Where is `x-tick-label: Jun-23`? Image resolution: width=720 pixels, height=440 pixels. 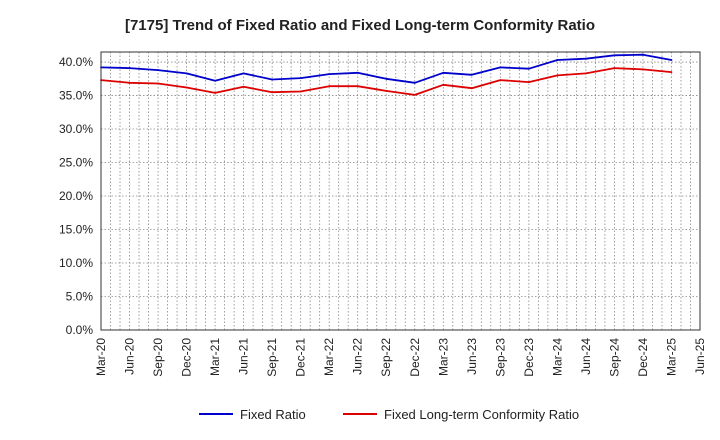
x-tick-label: Jun-23 is located at coordinates (472, 356).